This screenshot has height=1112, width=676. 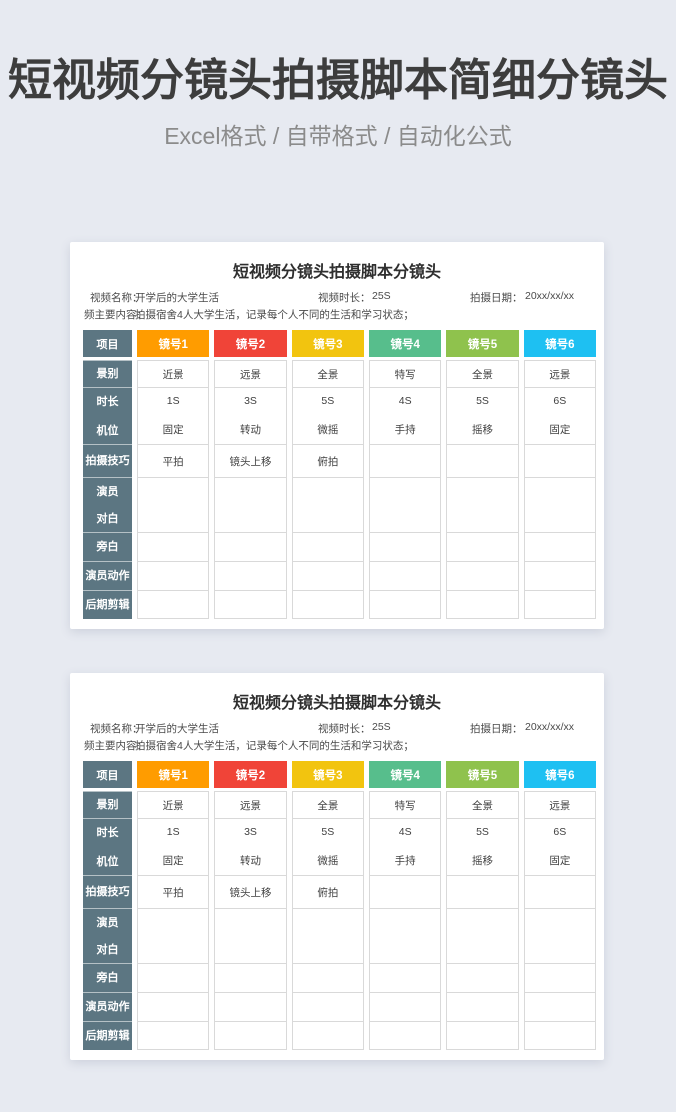 I want to click on row-label: 旁白, so click(x=107, y=547).